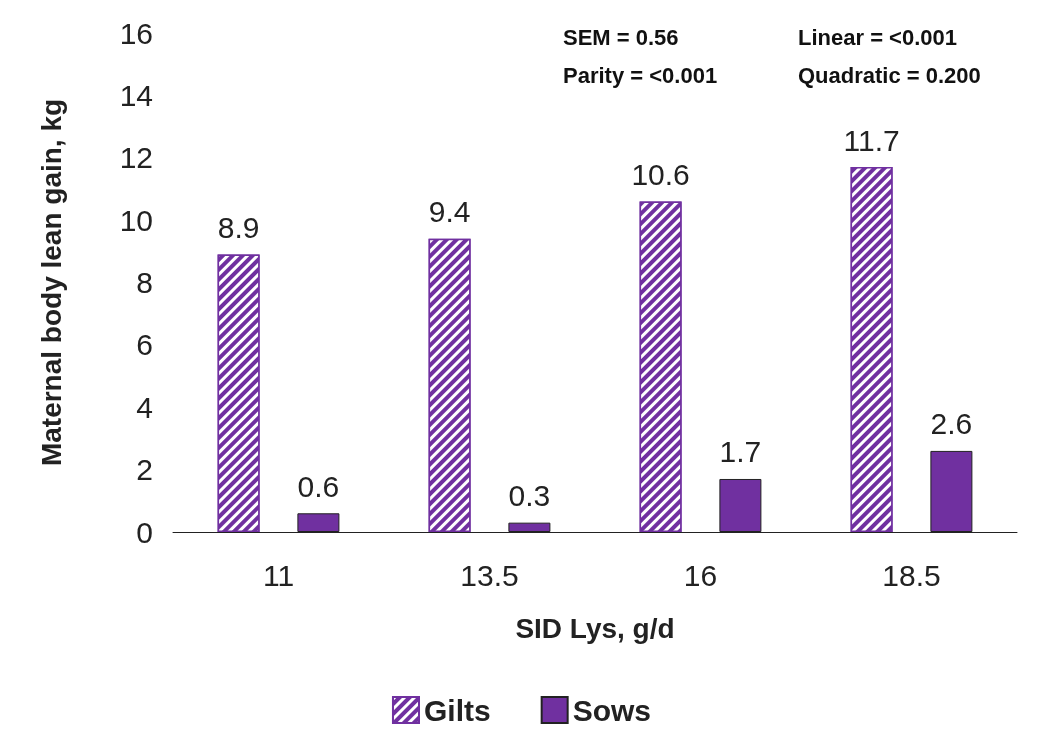 This screenshot has width=1043, height=740. What do you see at coordinates (951, 424) in the screenshot?
I see `data-label: 2.6` at bounding box center [951, 424].